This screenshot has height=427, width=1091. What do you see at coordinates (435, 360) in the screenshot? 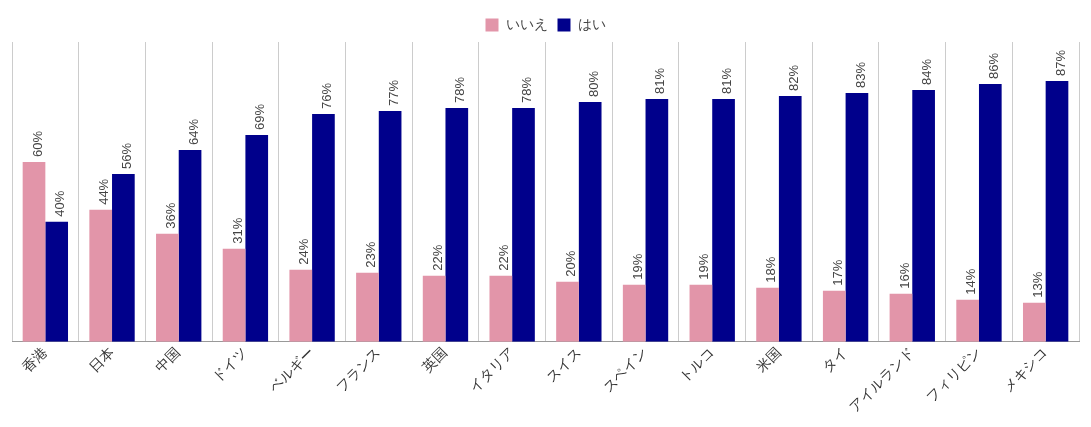
I see `x-tick-label: 英国` at bounding box center [435, 360].